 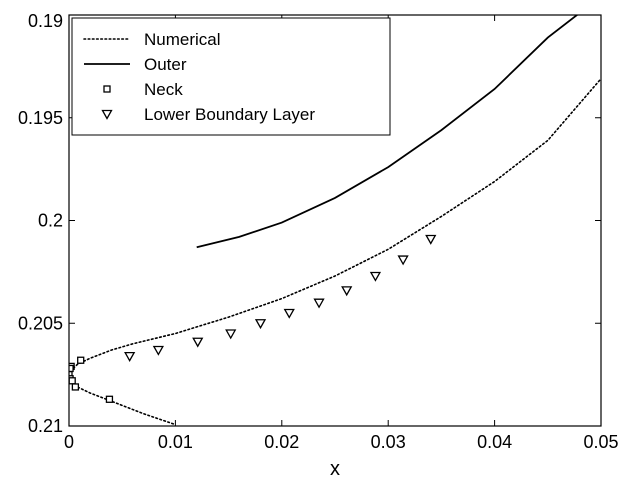 I want to click on y-tick-label: 0.205, so click(x=40, y=323).